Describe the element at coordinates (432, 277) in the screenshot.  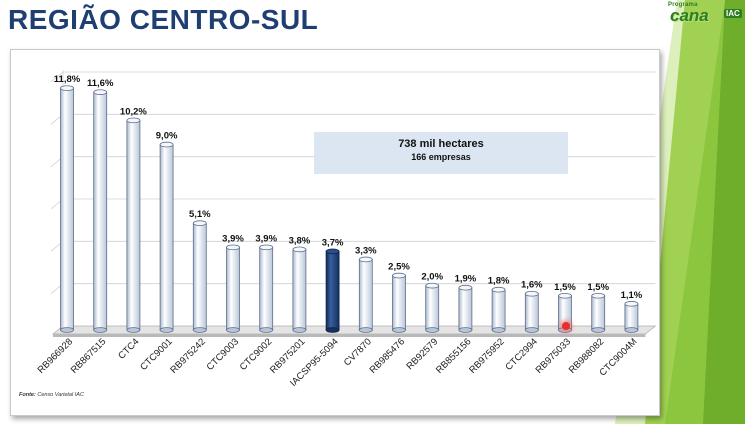
I see `value-label: 2,0%` at that location.